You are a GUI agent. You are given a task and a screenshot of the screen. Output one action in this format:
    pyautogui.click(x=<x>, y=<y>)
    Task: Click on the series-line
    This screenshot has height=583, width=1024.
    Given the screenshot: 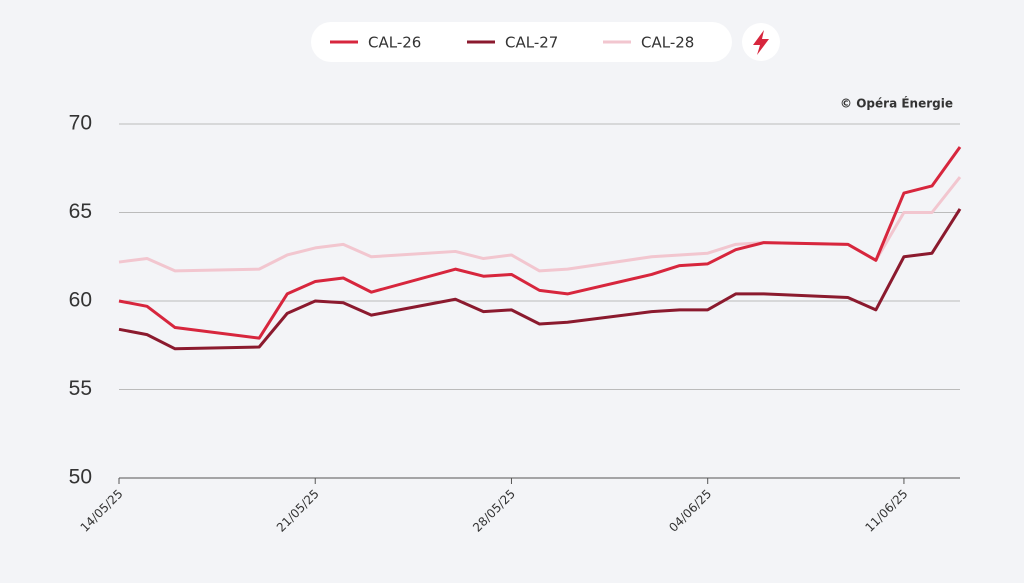 What is the action you would take?
    pyautogui.click(x=540, y=224)
    